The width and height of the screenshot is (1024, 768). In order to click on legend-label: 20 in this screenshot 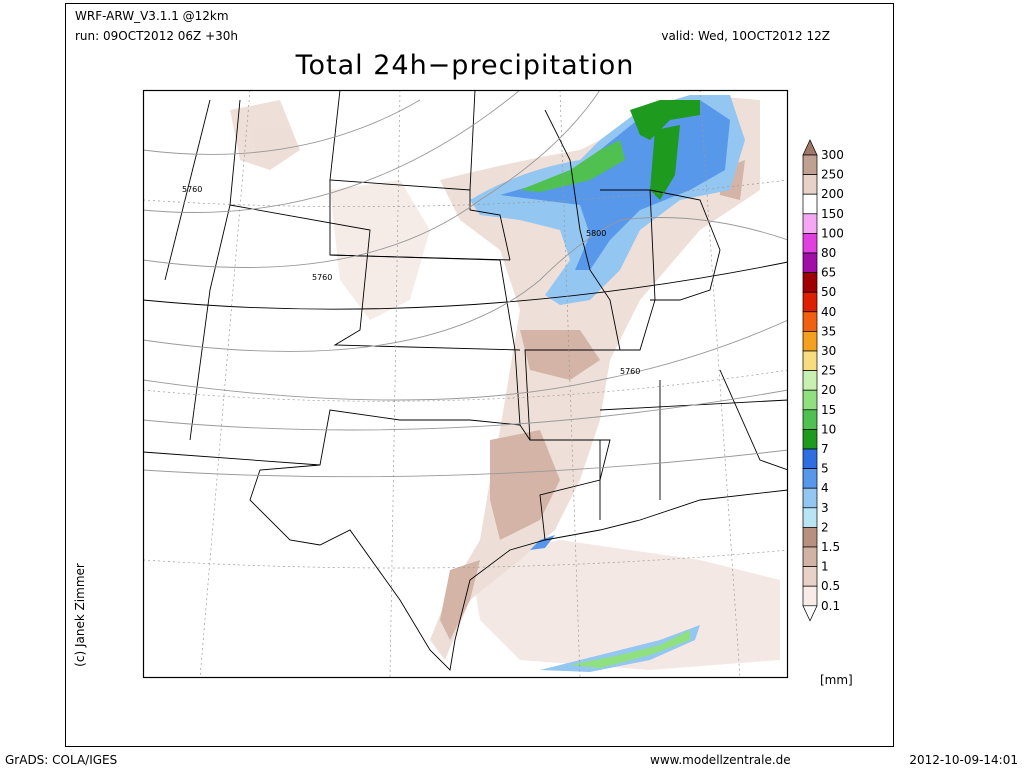, I will do `click(828, 390)`.